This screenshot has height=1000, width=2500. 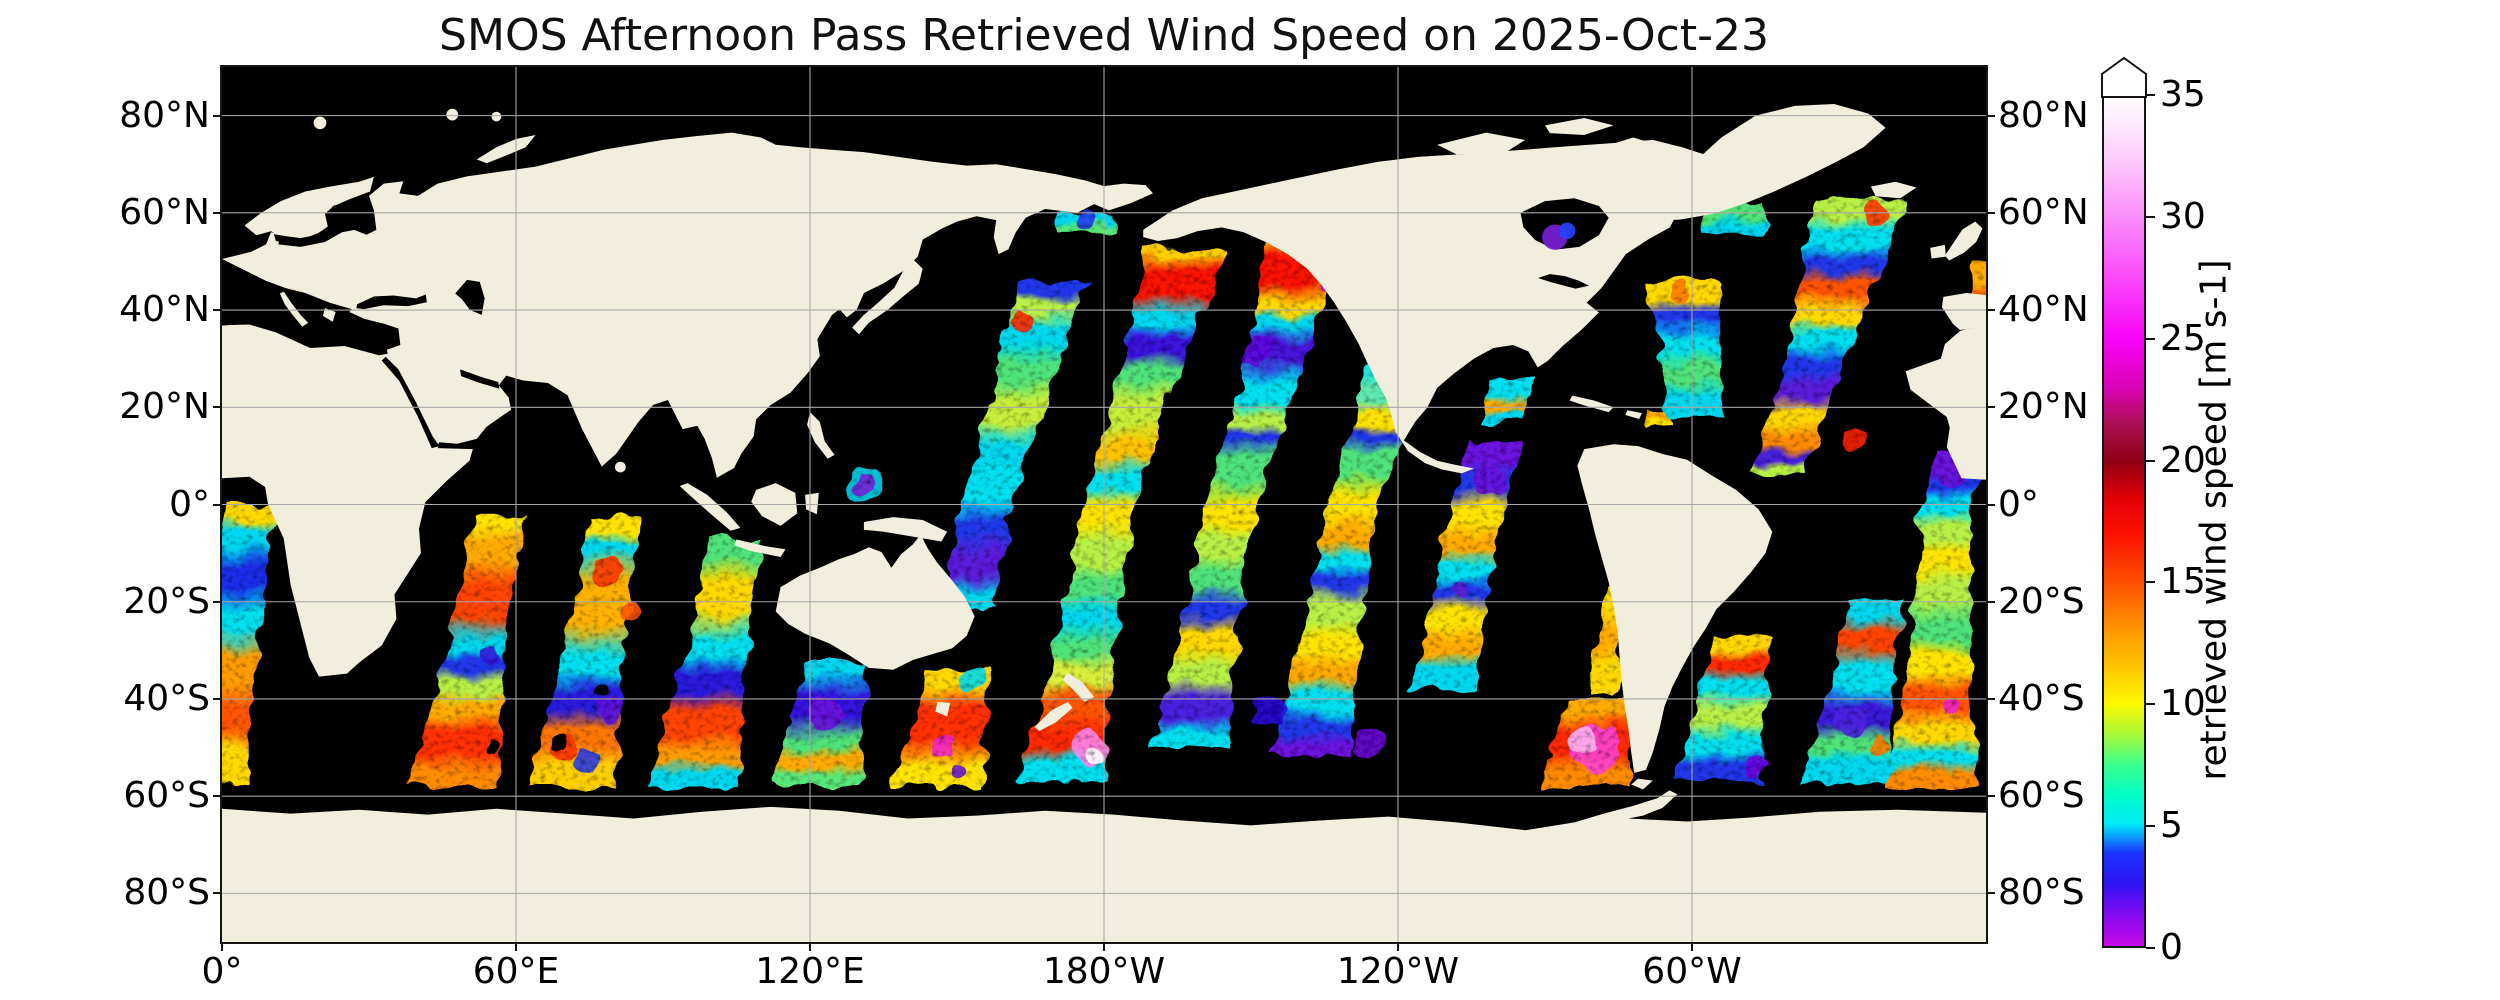 I want to click on colorbar-gradient, so click(x=2124, y=521).